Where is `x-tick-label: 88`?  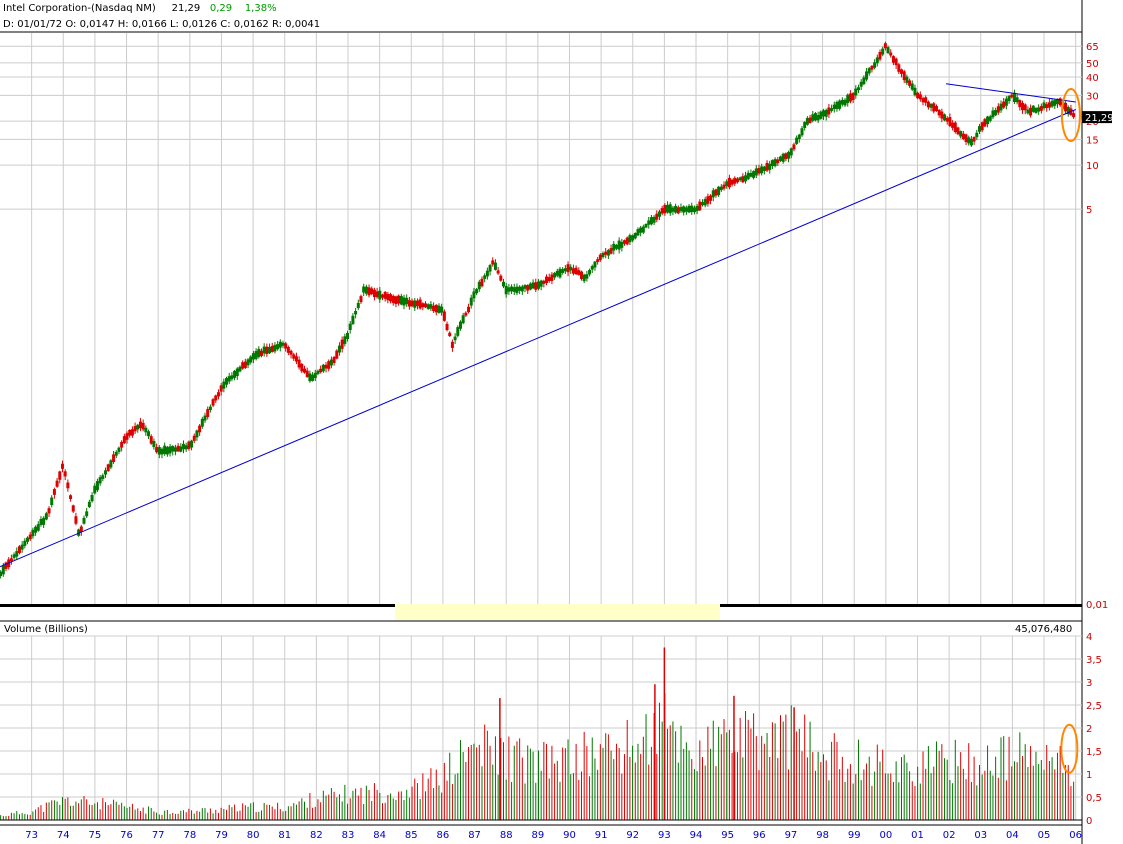 x-tick-label: 88 is located at coordinates (506, 835).